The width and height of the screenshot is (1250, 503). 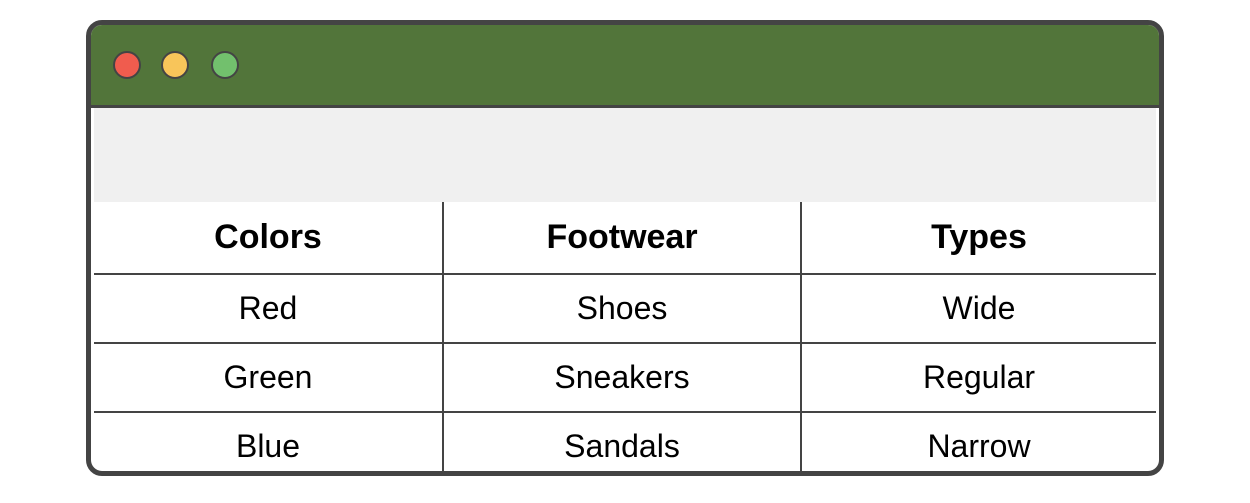 I want to click on minimize-button, so click(x=175, y=65).